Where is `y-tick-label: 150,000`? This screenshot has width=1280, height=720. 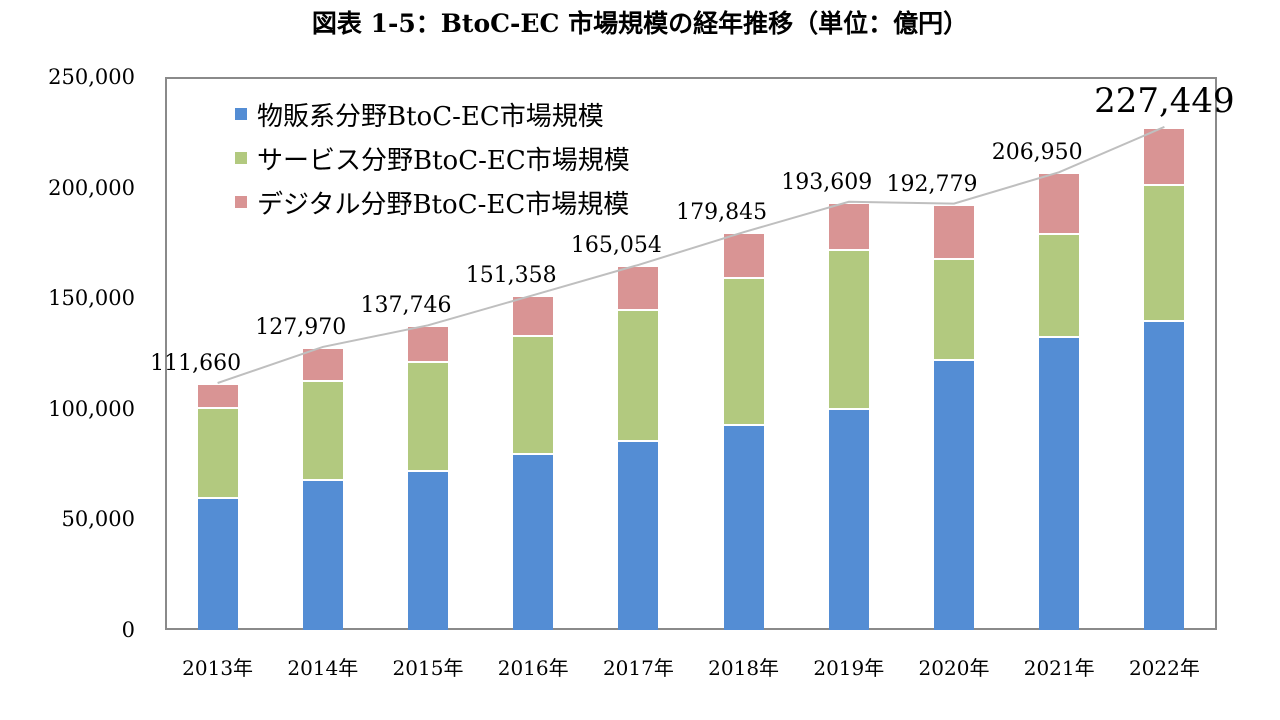 y-tick-label: 150,000 is located at coordinates (91, 298).